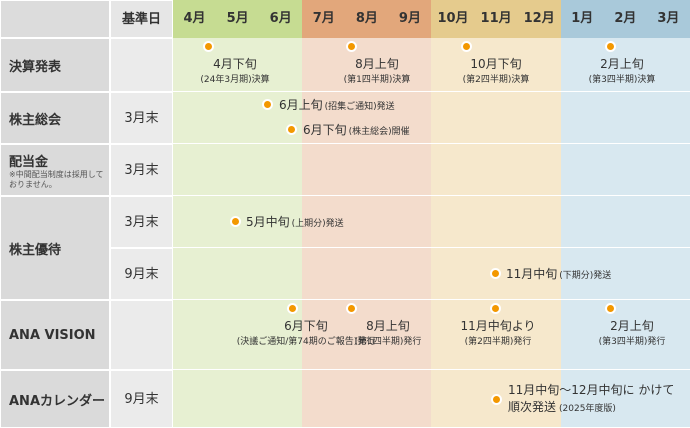 This screenshot has width=690, height=428. I want to click on month-header: 2月, so click(625, 19).